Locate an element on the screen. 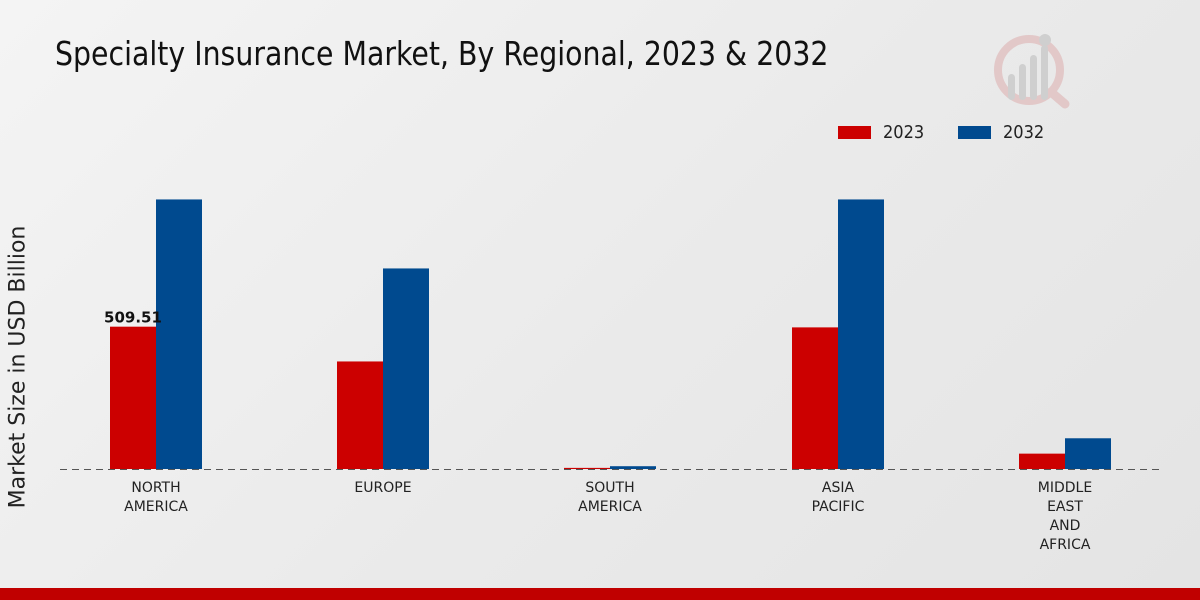  x-tick-label: EUROPE is located at coordinates (382, 488).